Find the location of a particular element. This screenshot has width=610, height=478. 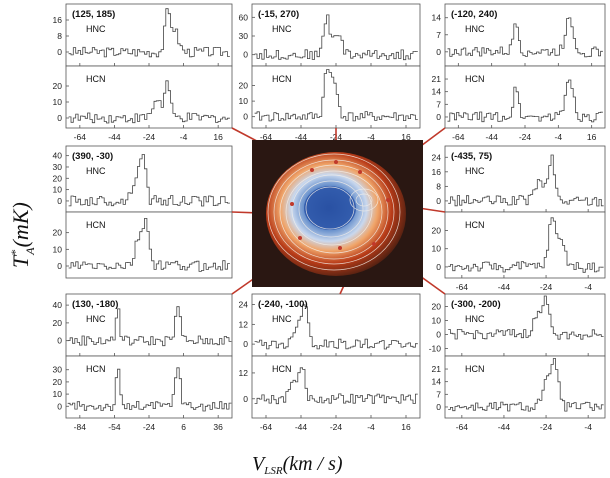

nebula-map-image is located at coordinates (337, 213).